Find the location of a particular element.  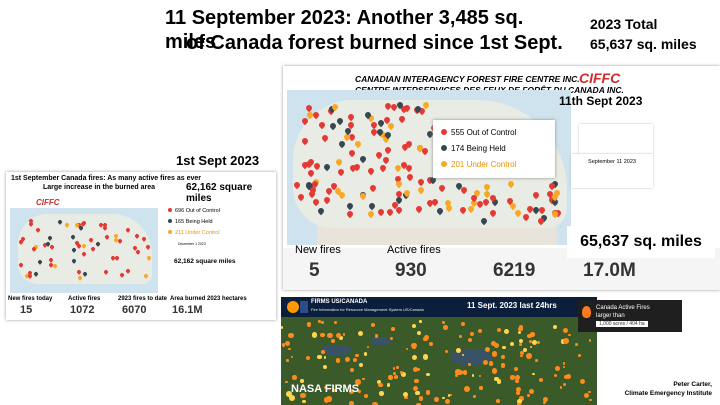

stat-label: New fires today is located at coordinates (30, 299).